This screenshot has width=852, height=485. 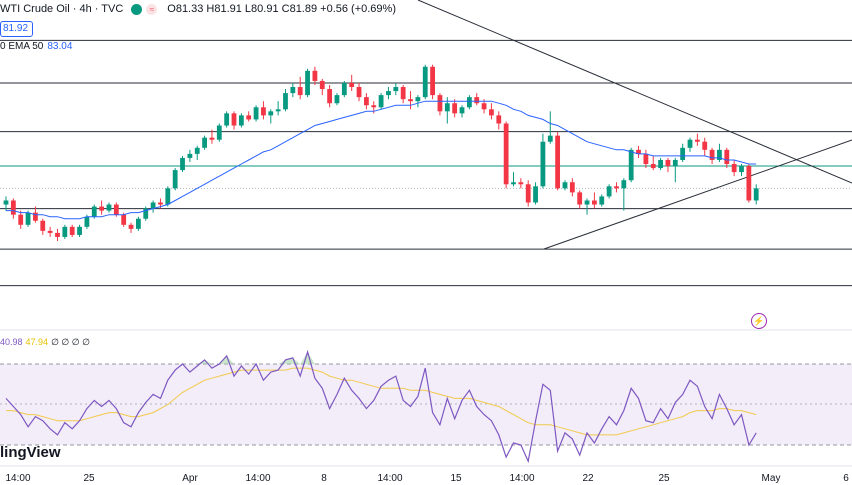 I want to click on rsi-ma-value: 47.94, so click(x=37, y=342).